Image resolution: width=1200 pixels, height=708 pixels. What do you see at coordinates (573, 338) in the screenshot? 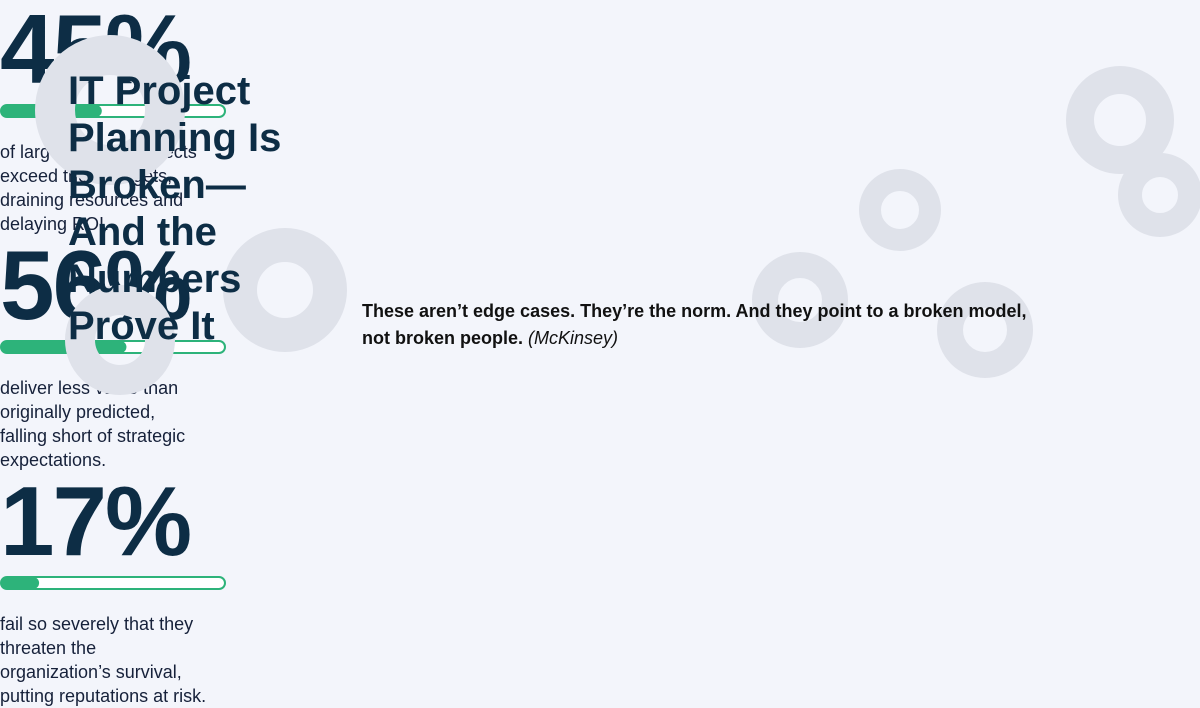
I see `source: (McKinsey)` at bounding box center [573, 338].